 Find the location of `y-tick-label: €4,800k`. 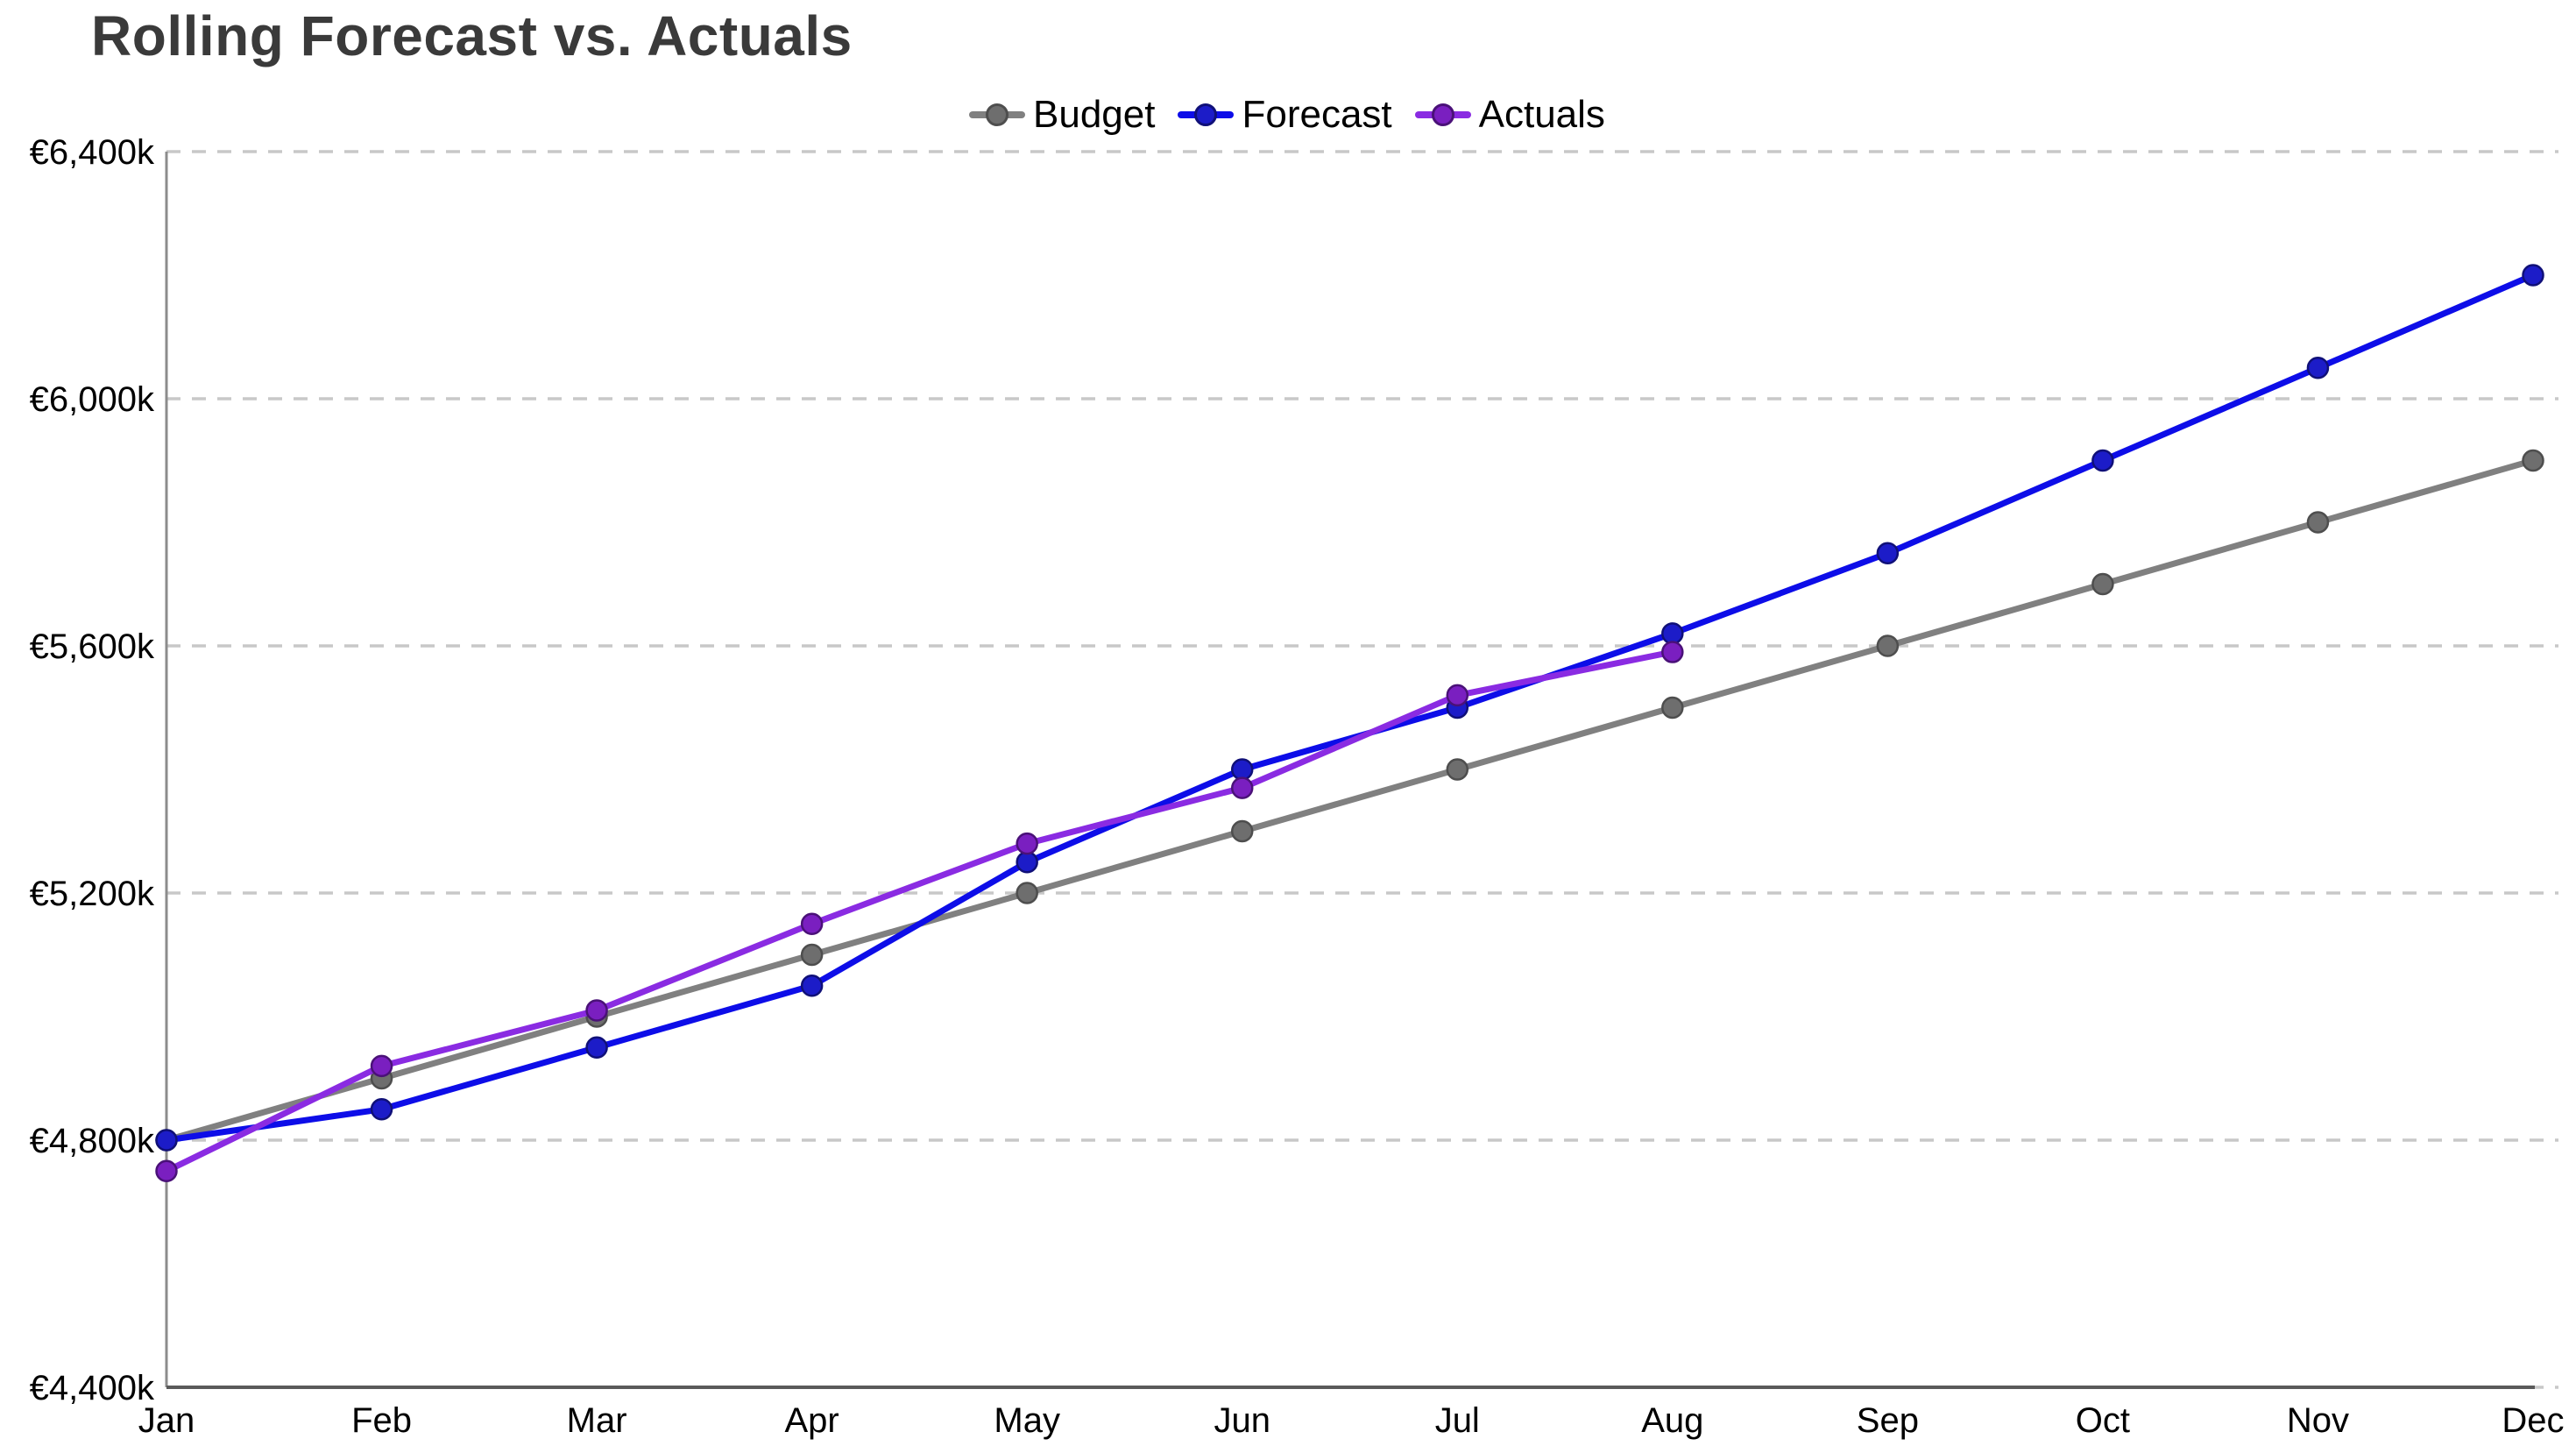

y-tick-label: €4,800k is located at coordinates (92, 1141).